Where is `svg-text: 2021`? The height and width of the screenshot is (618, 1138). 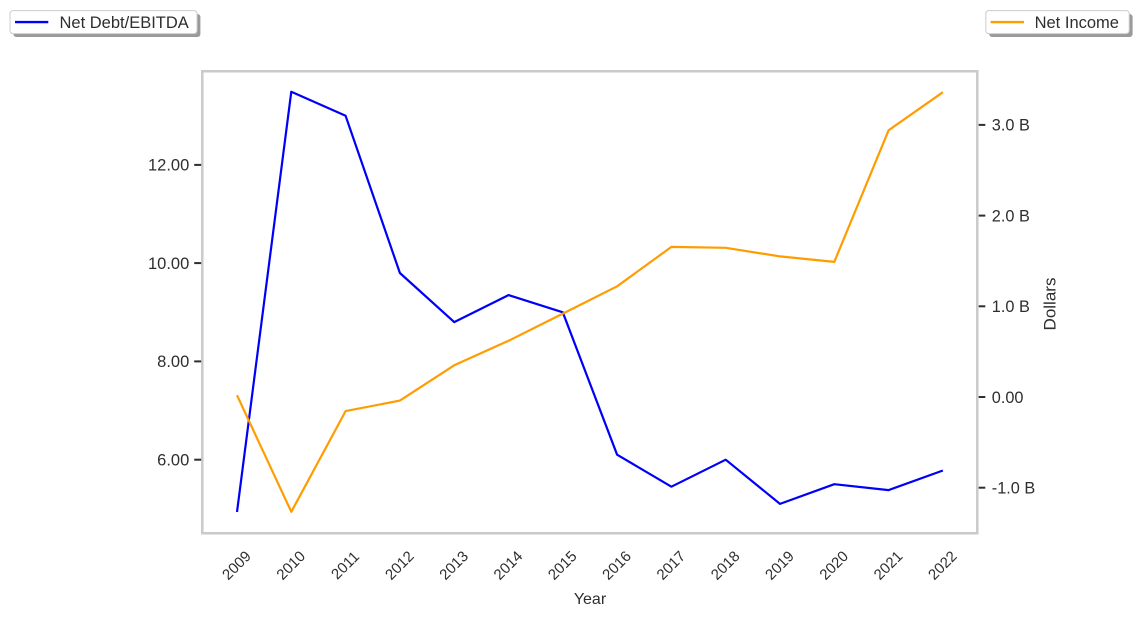 svg-text: 2021 is located at coordinates (889, 566).